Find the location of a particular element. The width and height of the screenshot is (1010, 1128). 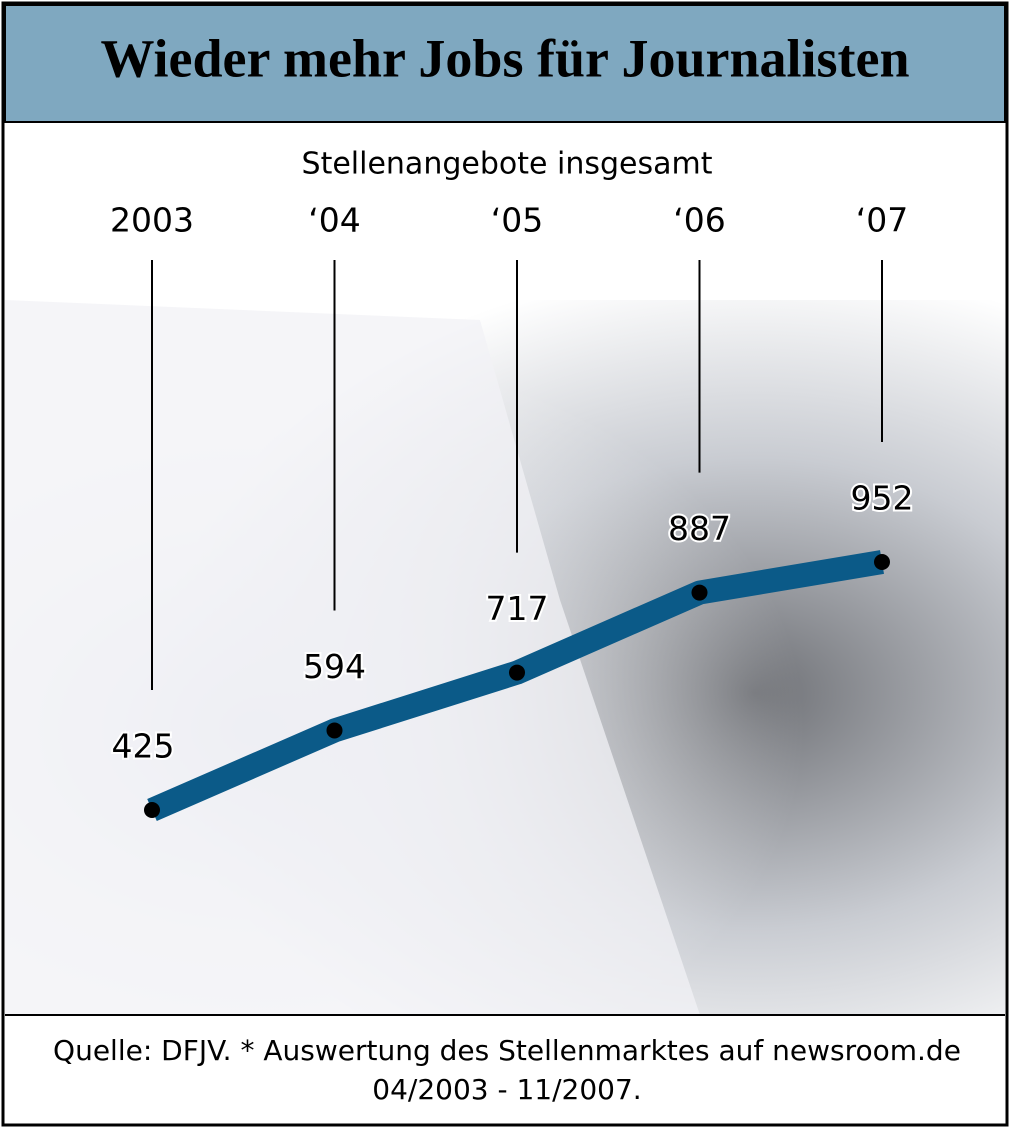

x-tick-label: ‘07 is located at coordinates (882, 220).